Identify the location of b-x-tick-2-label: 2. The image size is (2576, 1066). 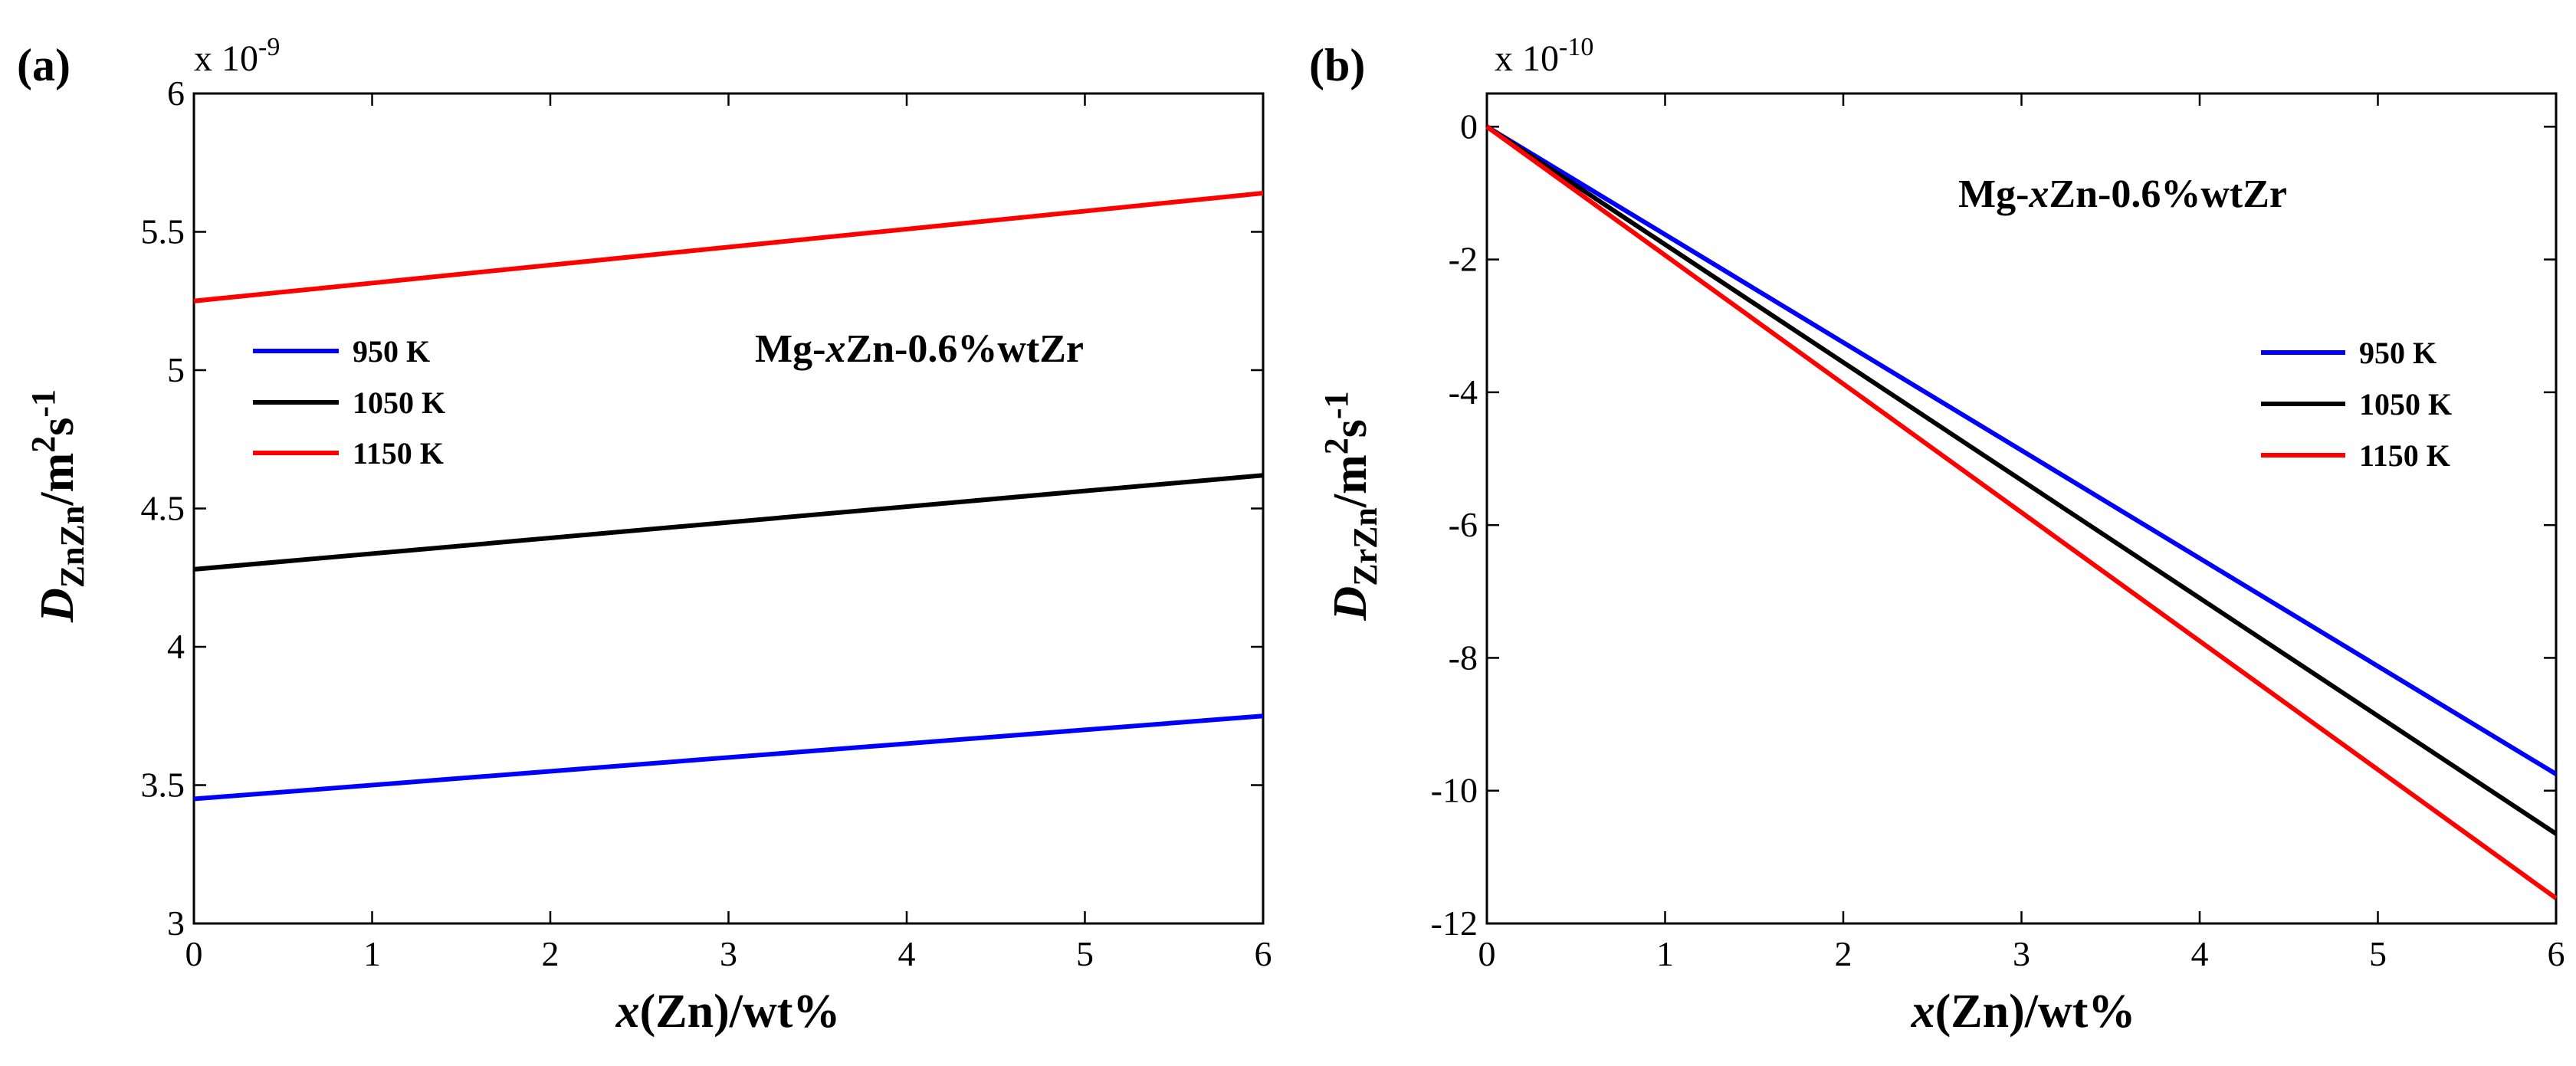
(1843, 953).